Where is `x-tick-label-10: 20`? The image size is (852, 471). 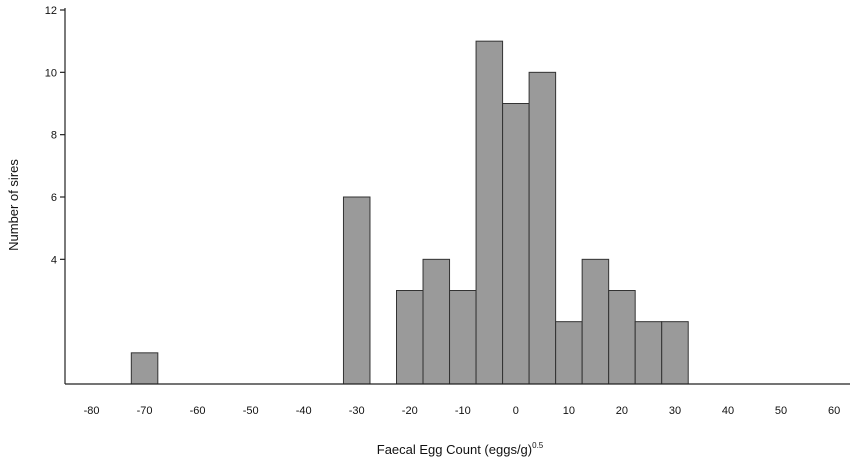
x-tick-label-10: 20 is located at coordinates (622, 411).